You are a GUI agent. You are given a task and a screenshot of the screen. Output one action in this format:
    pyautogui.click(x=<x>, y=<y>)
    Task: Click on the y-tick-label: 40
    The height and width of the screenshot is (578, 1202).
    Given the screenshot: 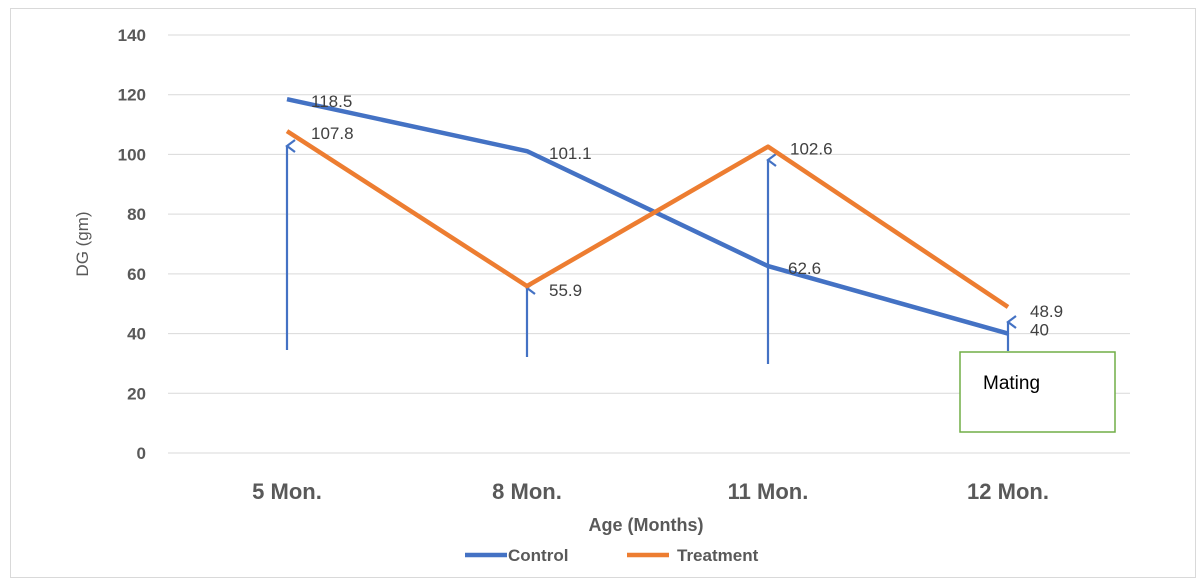 What is the action you would take?
    pyautogui.click(x=136, y=334)
    